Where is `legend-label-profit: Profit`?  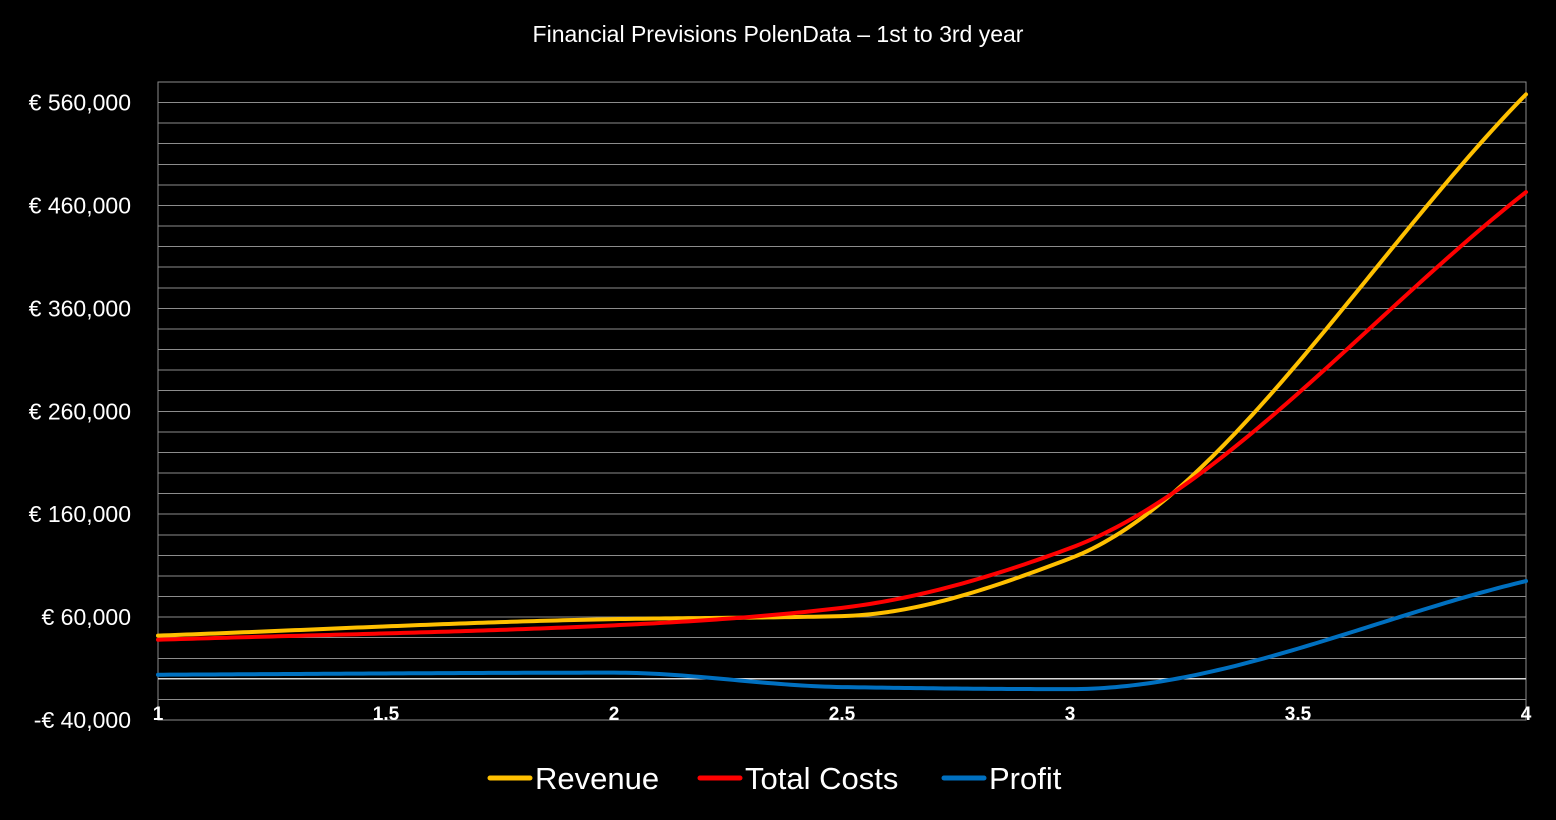 legend-label-profit: Profit is located at coordinates (1025, 778).